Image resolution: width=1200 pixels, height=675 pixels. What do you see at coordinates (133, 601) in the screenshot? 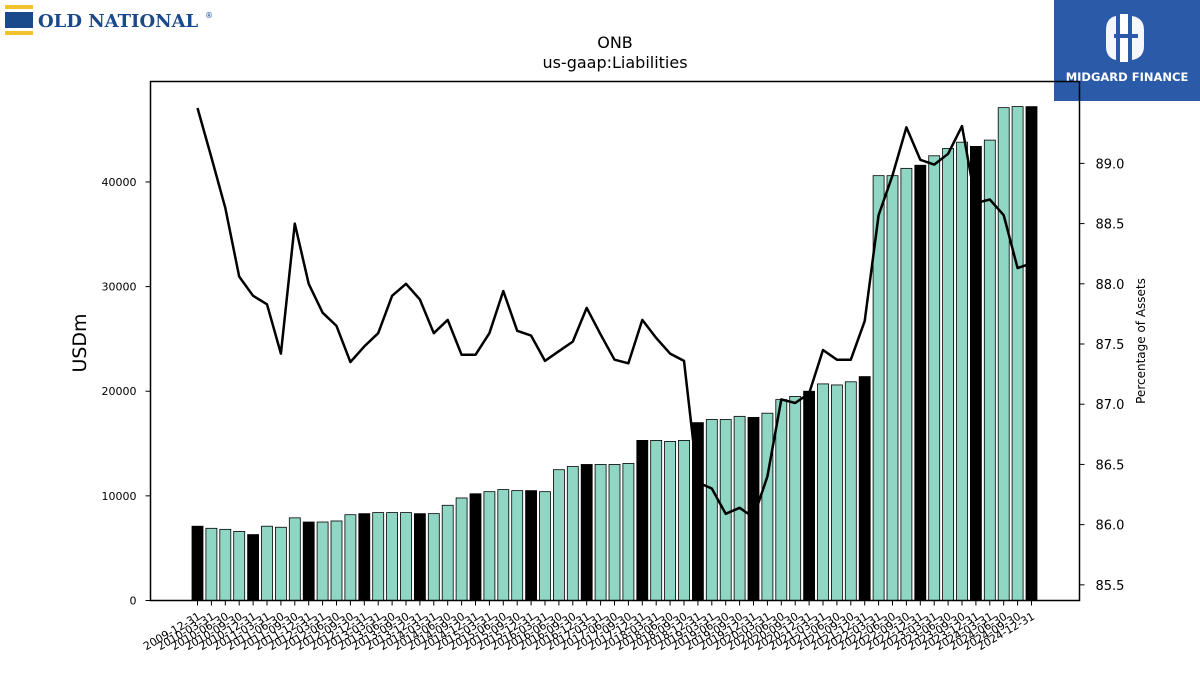
I see `y-tick-label: 0` at bounding box center [133, 601].